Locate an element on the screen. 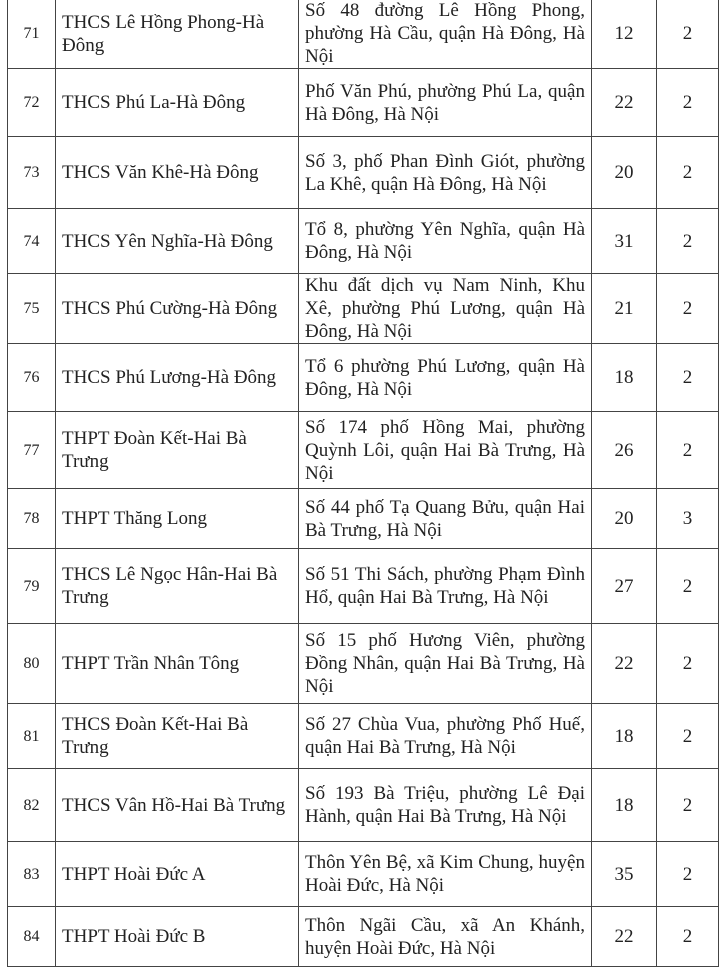  school-name: THCS Văn Khê-Hà Đông is located at coordinates (177, 172).